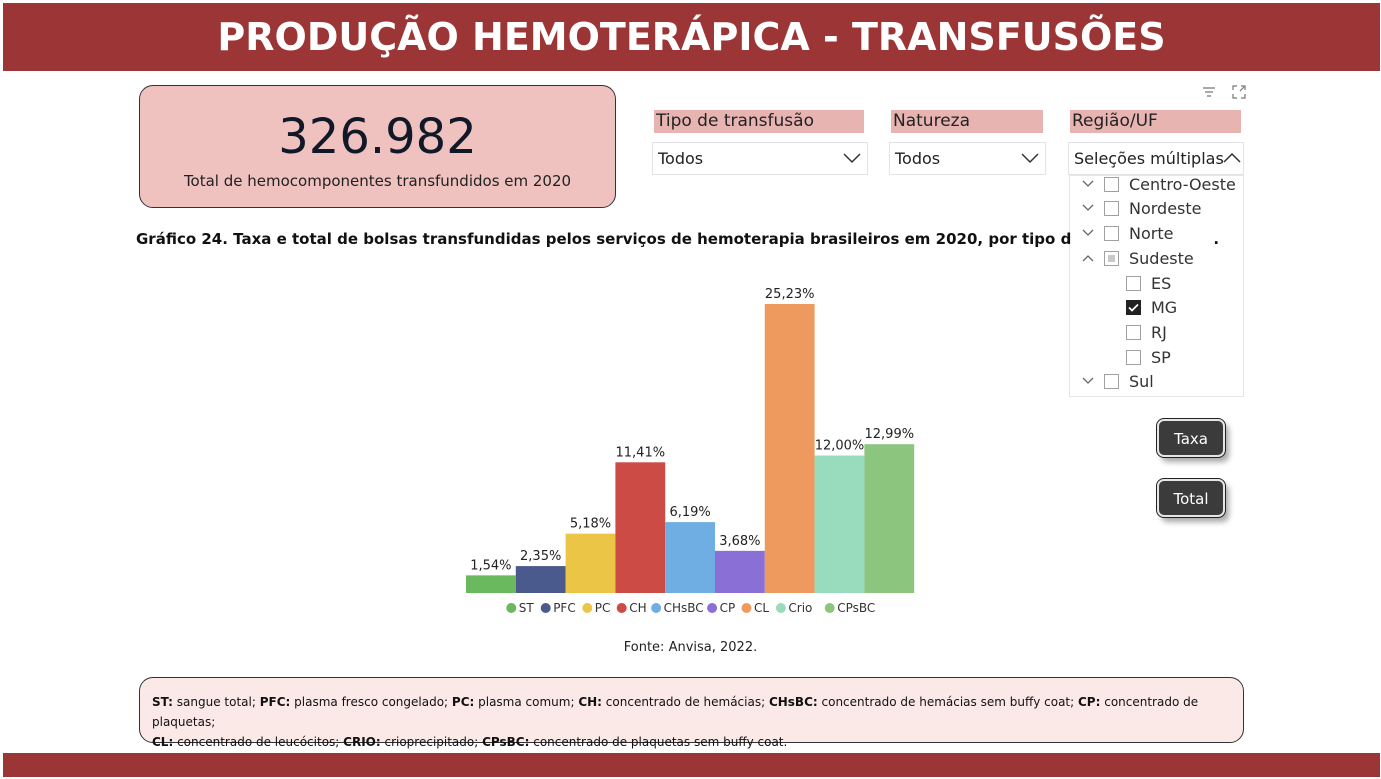 The width and height of the screenshot is (1381, 779). What do you see at coordinates (967, 158) in the screenshot?
I see `dropdown-natureza: Todos` at bounding box center [967, 158].